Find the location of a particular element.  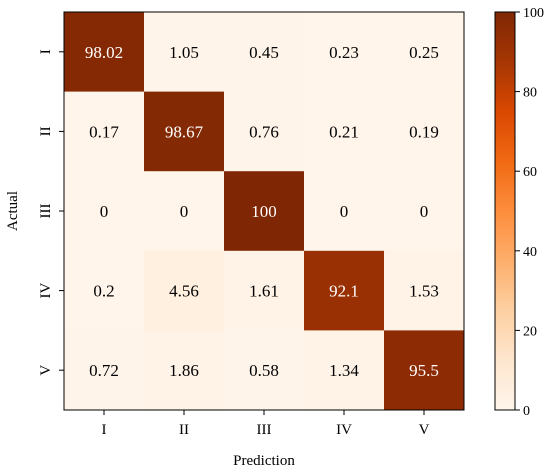

cell-value-label: 98.67 is located at coordinates (184, 131).